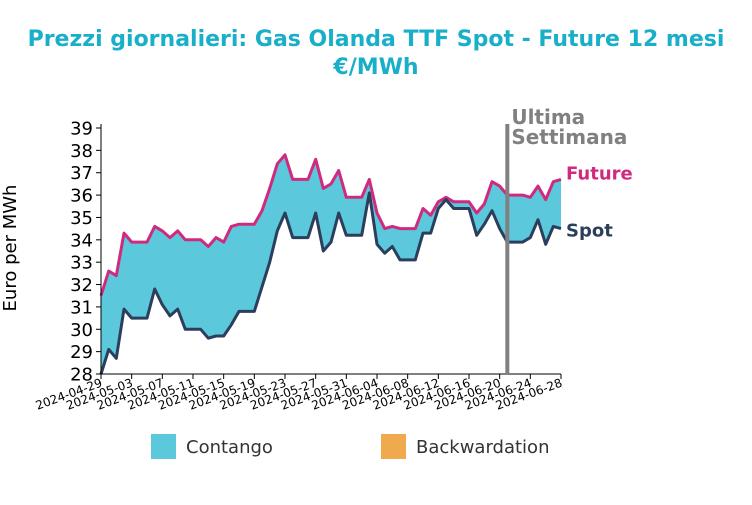  Describe the element at coordinates (81, 307) in the screenshot. I see `y-tick-label: 31` at that location.